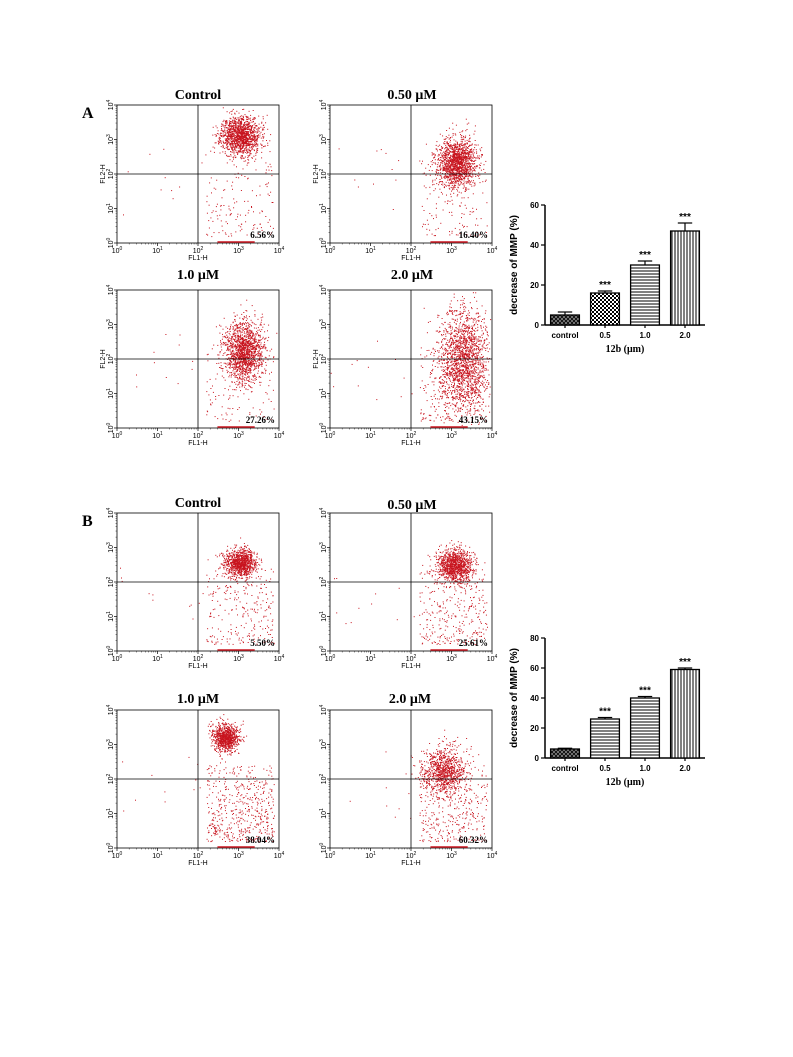 The width and height of the screenshot is (793, 1057). I want to click on bar-y-tick-label: 20, so click(534, 728).